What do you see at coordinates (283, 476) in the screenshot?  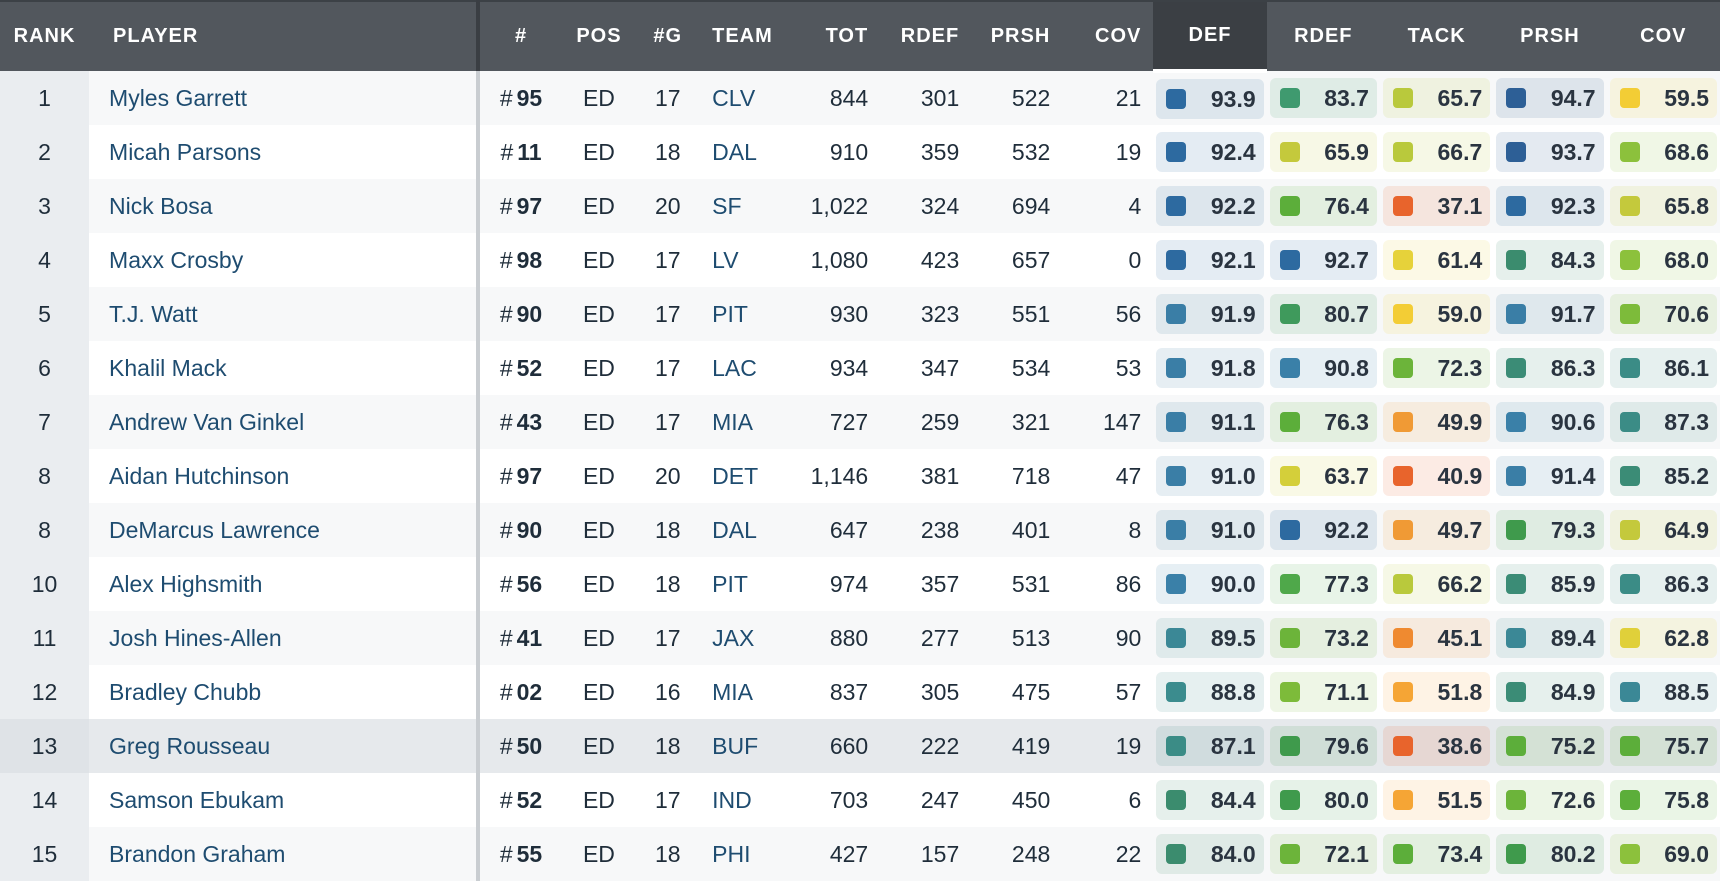 I see `player-name-link: Aidan Hutchinson` at bounding box center [283, 476].